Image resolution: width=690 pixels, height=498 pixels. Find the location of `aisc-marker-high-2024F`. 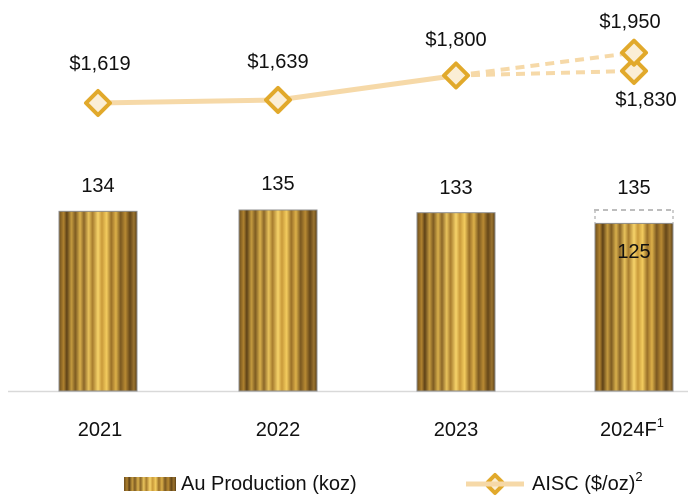

aisc-marker-high-2024F is located at coordinates (634, 52).